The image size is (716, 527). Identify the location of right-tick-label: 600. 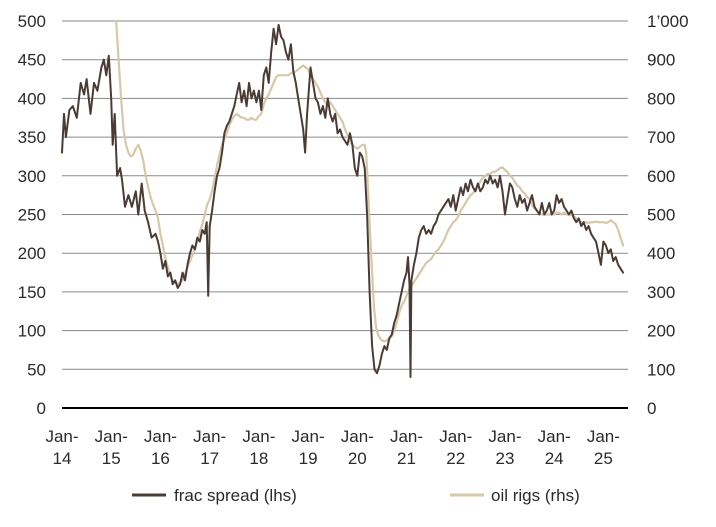
(661, 176).